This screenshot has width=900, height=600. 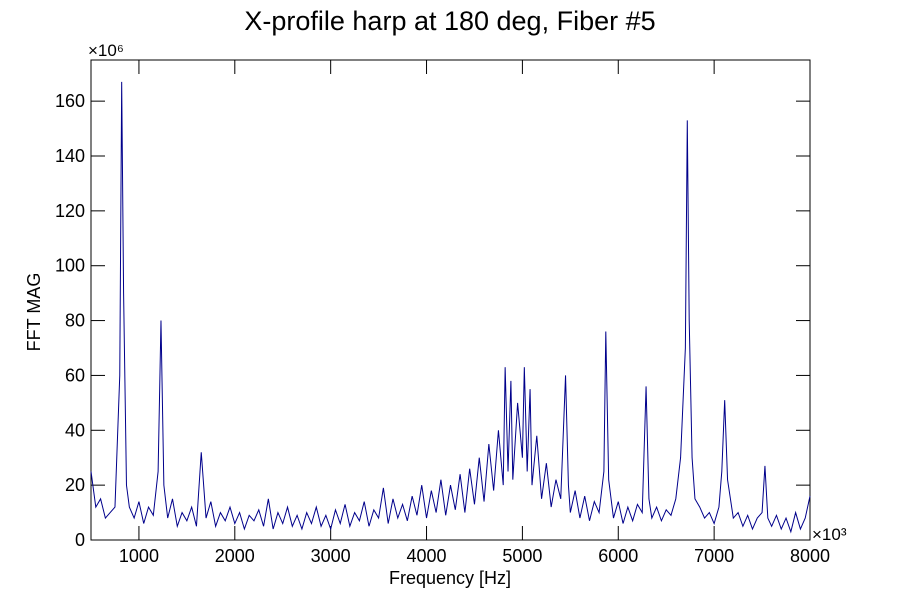 I want to click on y-tick-label: 20, so click(x=75, y=485).